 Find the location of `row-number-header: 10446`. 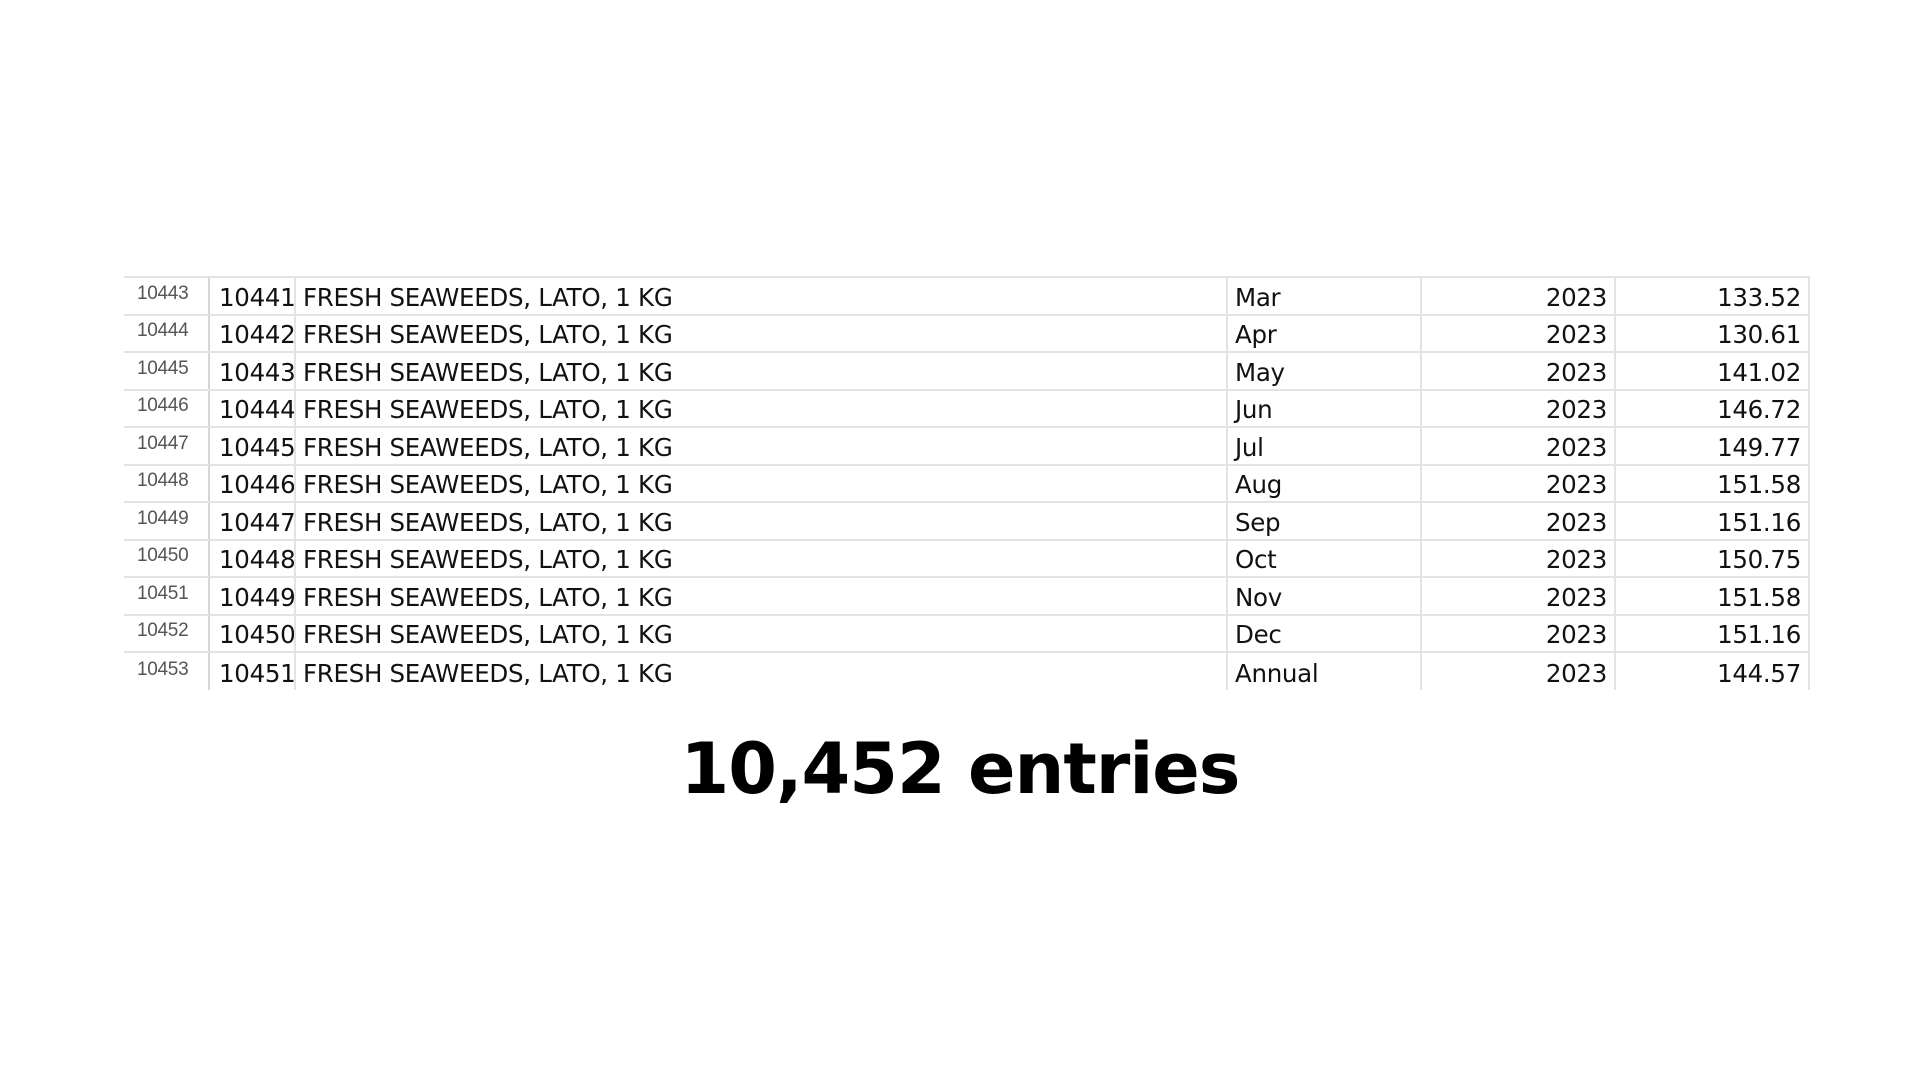

row-number-header: 10446 is located at coordinates (167, 408).